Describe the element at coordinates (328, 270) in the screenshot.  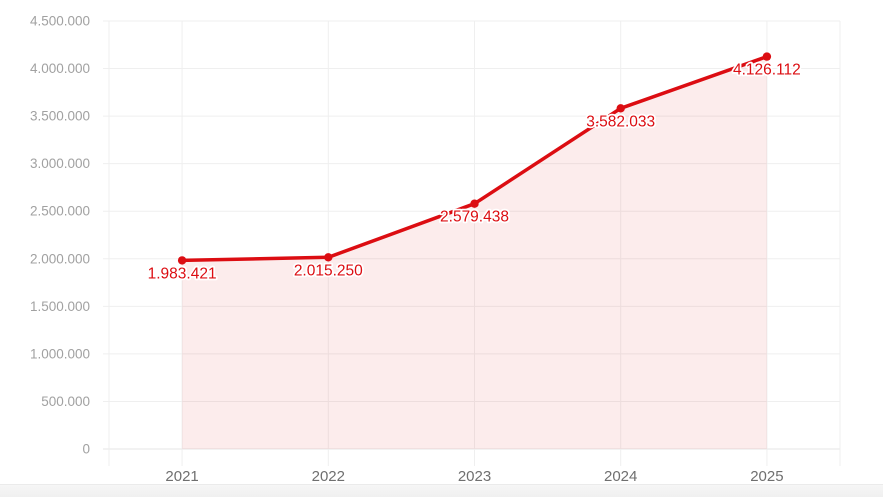
I see `data-label-2022: 2.015.250` at that location.